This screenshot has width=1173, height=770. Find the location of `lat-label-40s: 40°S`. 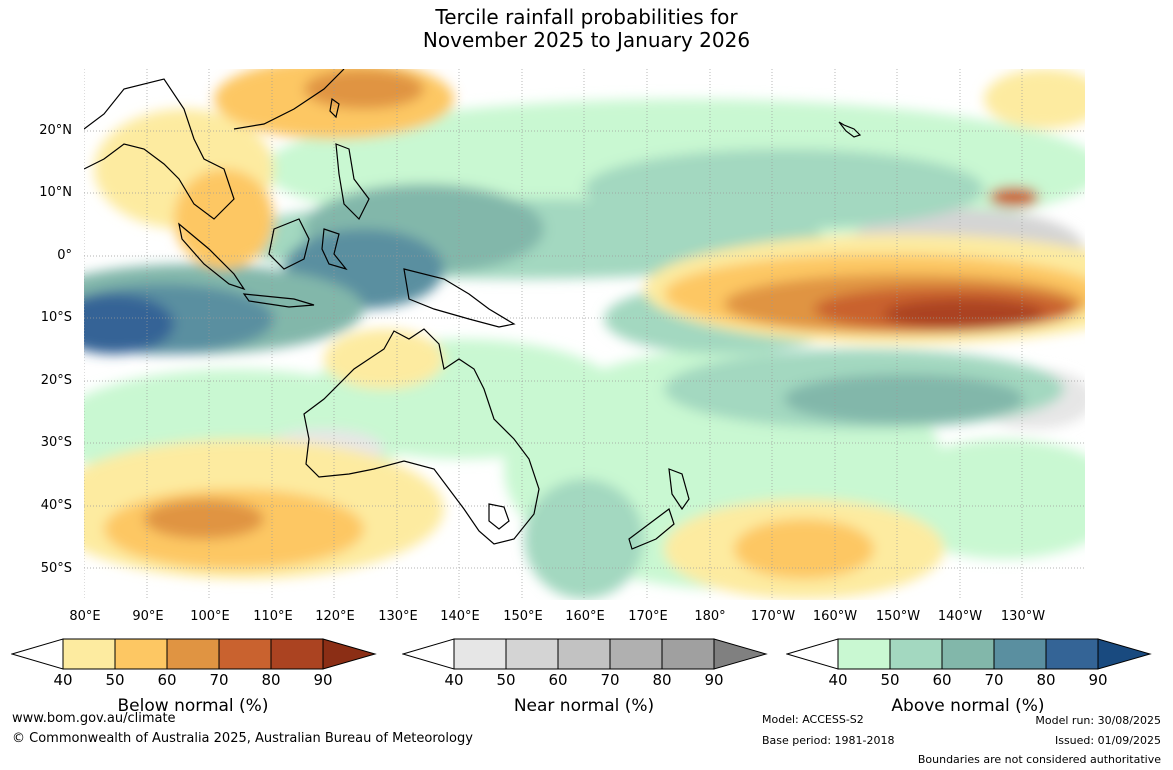

lat-label-40s: 40°S is located at coordinates (56, 505).